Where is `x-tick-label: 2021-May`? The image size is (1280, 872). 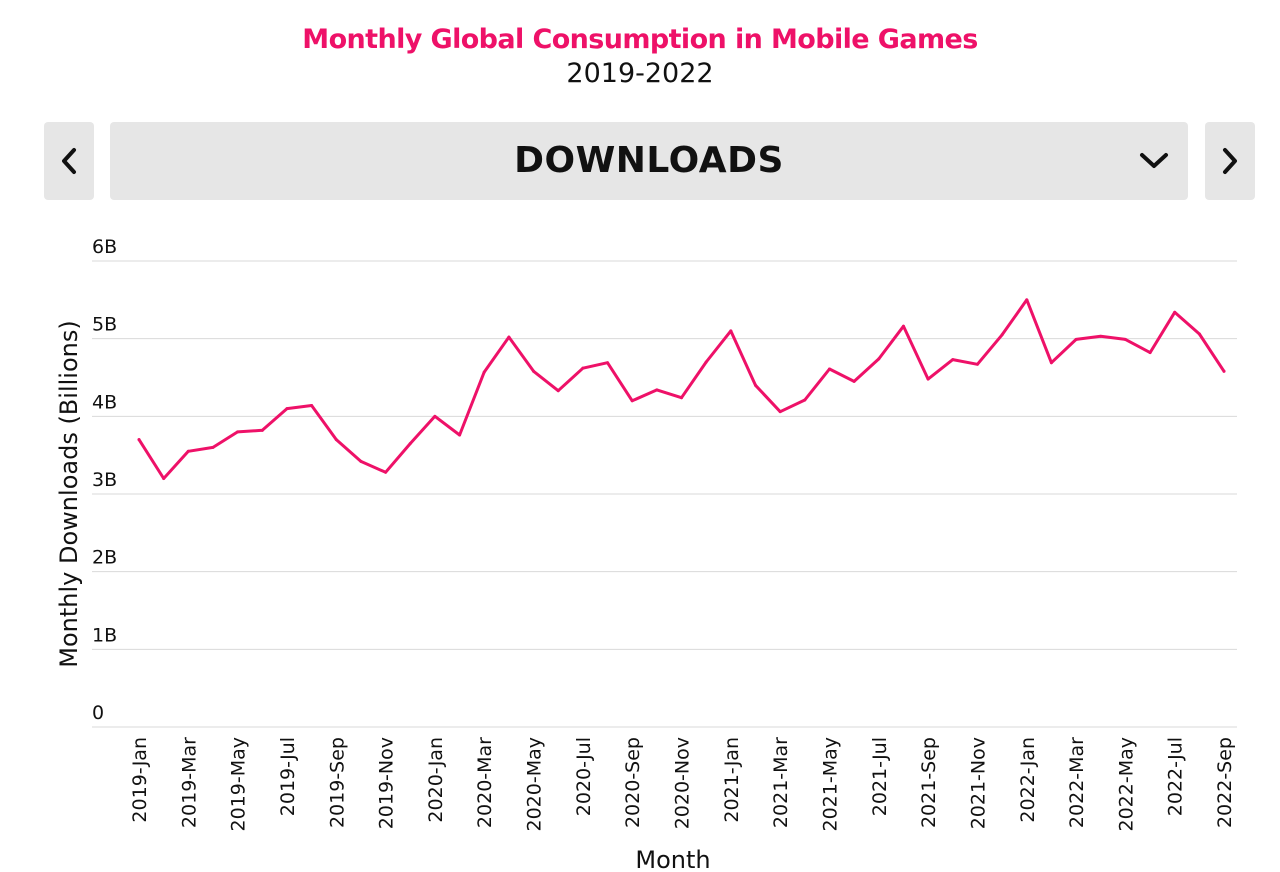 x-tick-label: 2021-May is located at coordinates (830, 784).